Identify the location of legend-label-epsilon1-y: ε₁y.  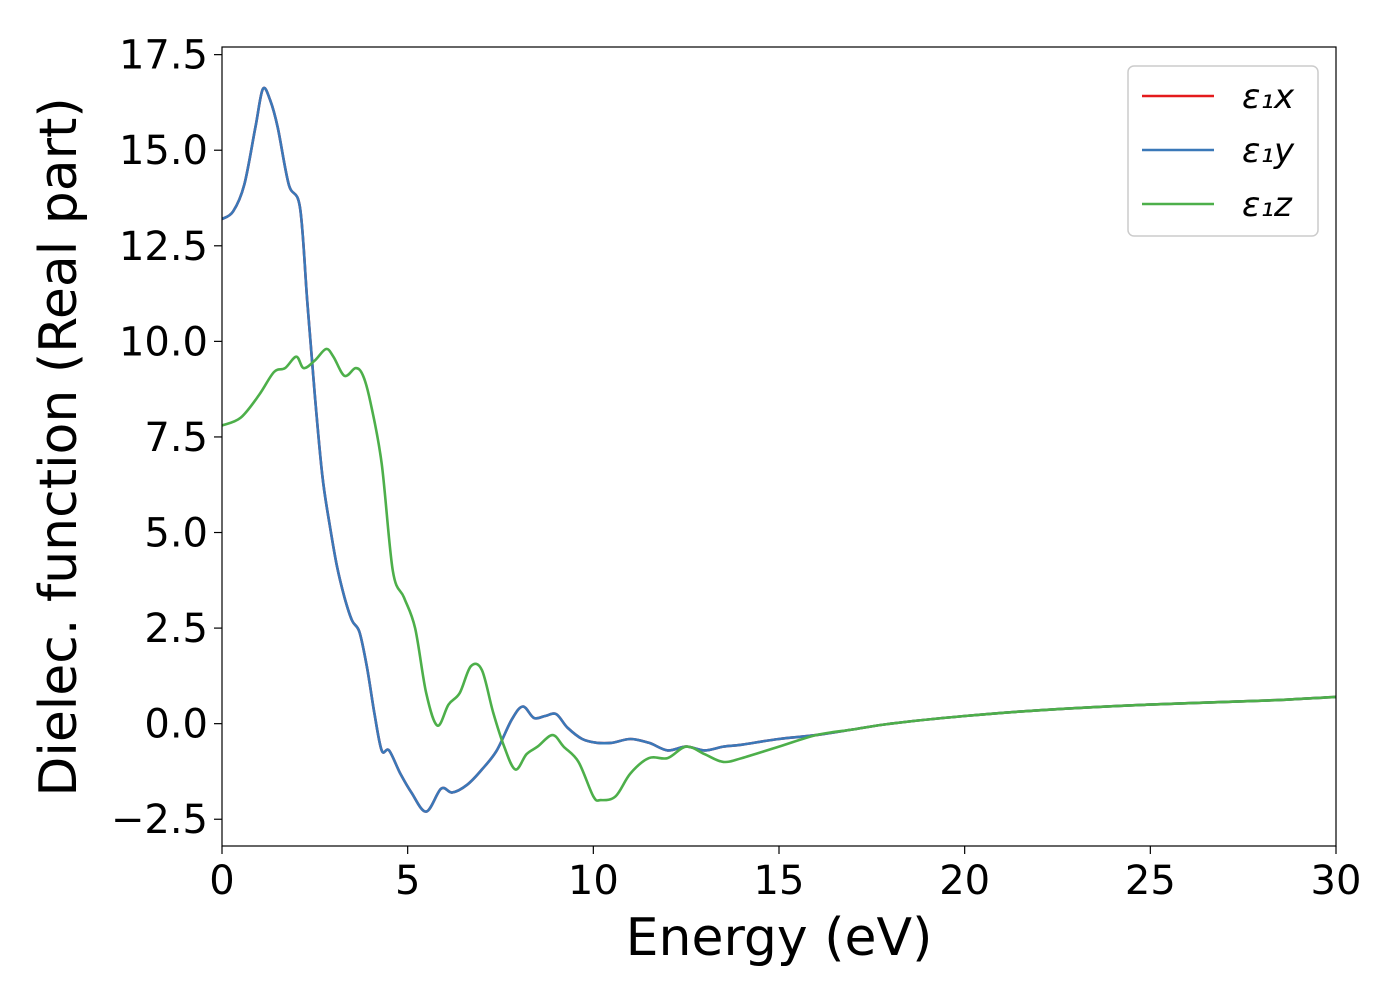
(1268, 151).